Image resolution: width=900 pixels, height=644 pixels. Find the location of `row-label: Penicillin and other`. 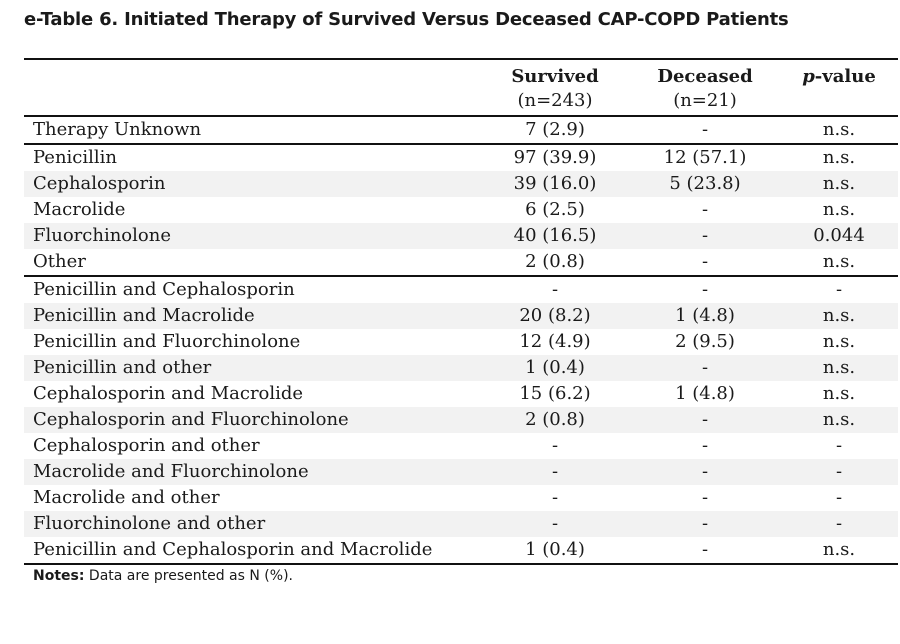

row-label: Penicillin and other is located at coordinates (252, 368).